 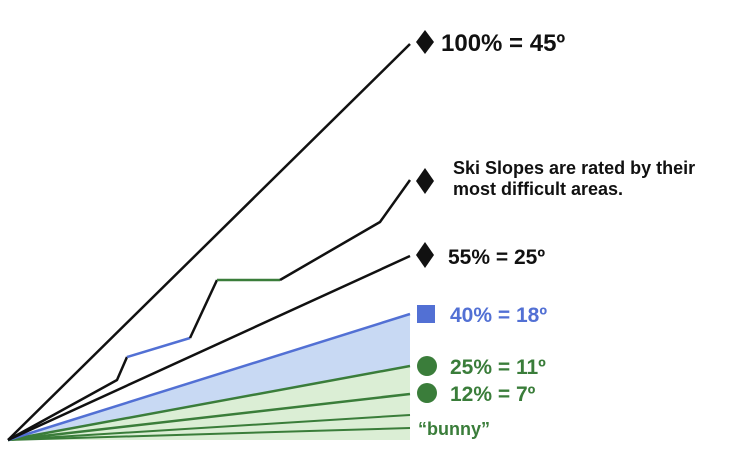 I want to click on rating-label-double-black: 100% = 45º, so click(x=503, y=43).